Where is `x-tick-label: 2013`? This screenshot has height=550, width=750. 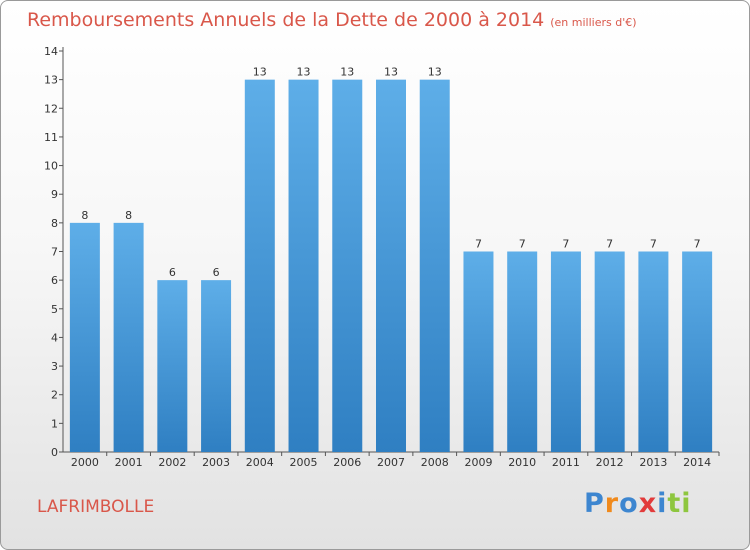 x-tick-label: 2013 is located at coordinates (653, 462).